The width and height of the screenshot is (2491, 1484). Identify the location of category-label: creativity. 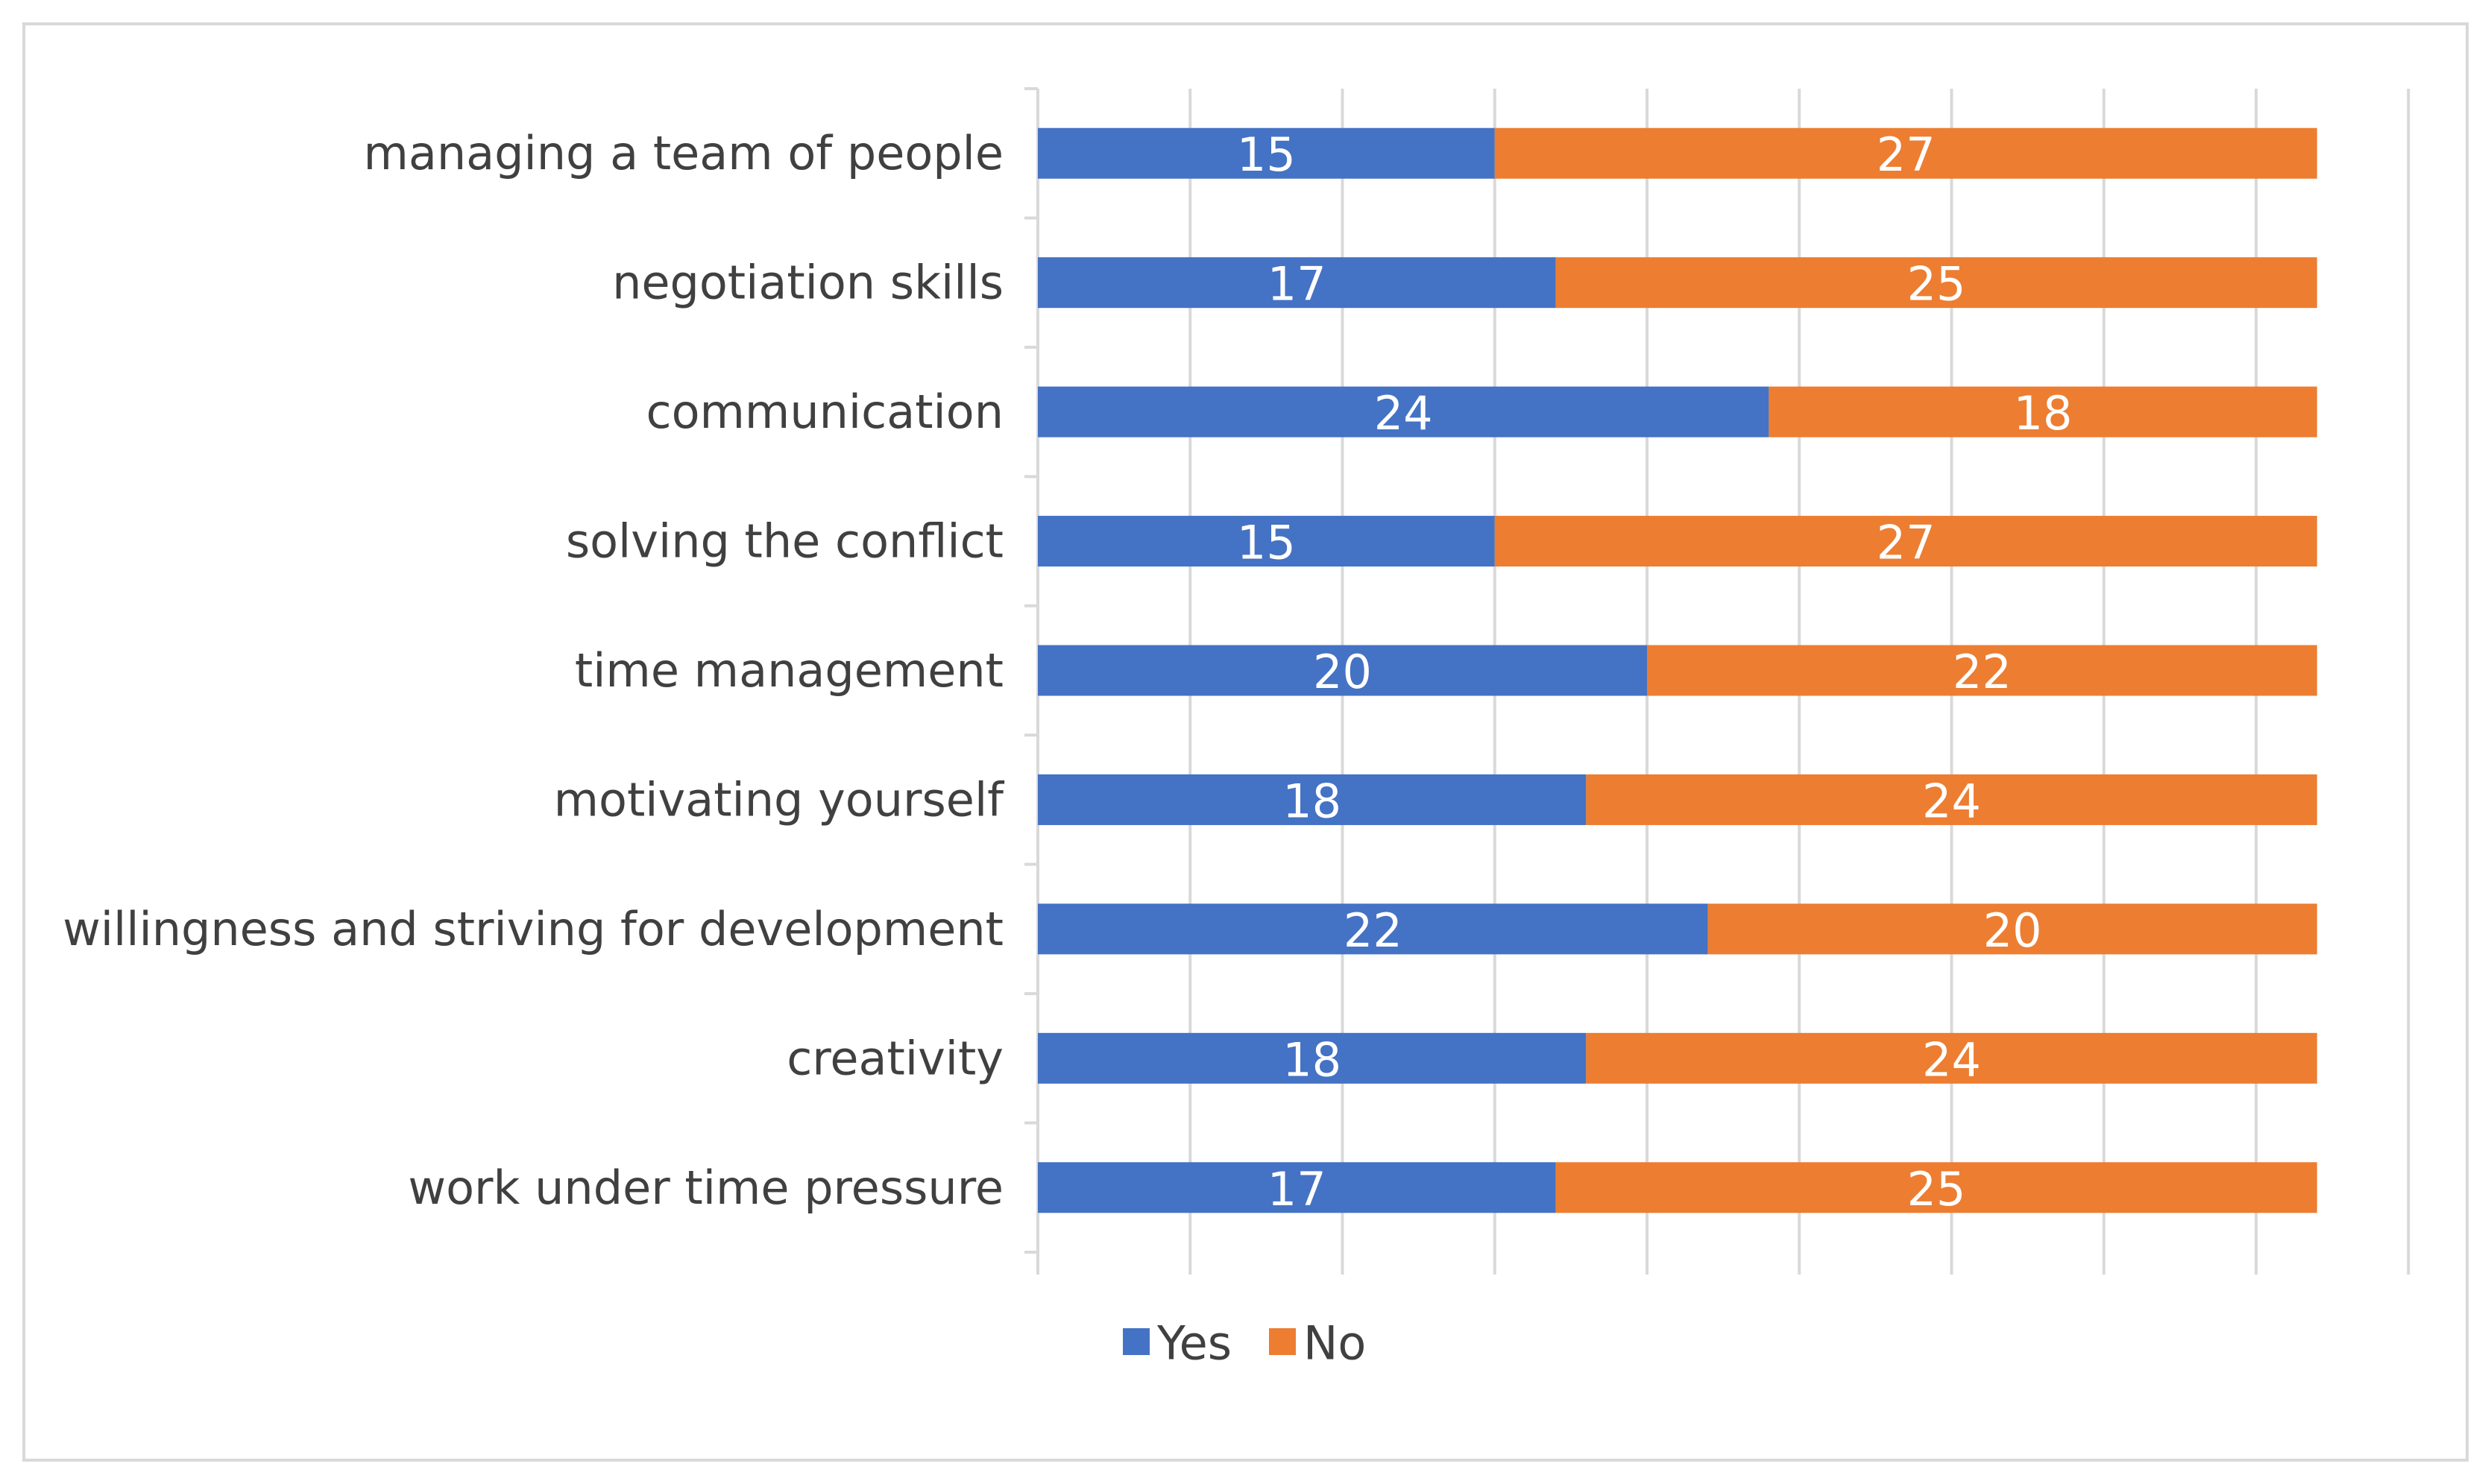
(895, 1058).